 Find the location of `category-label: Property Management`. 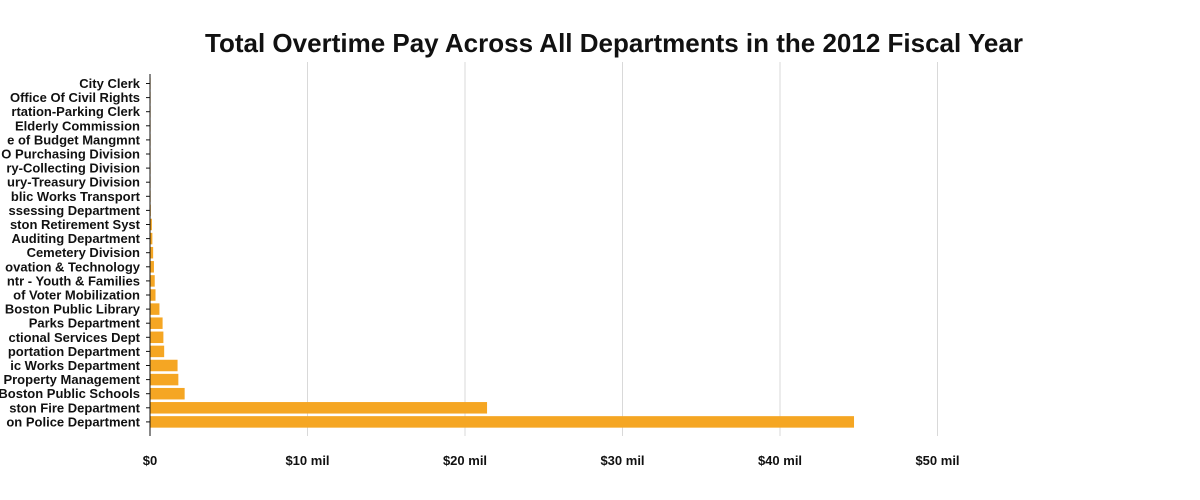

category-label: Property Management is located at coordinates (71, 379).